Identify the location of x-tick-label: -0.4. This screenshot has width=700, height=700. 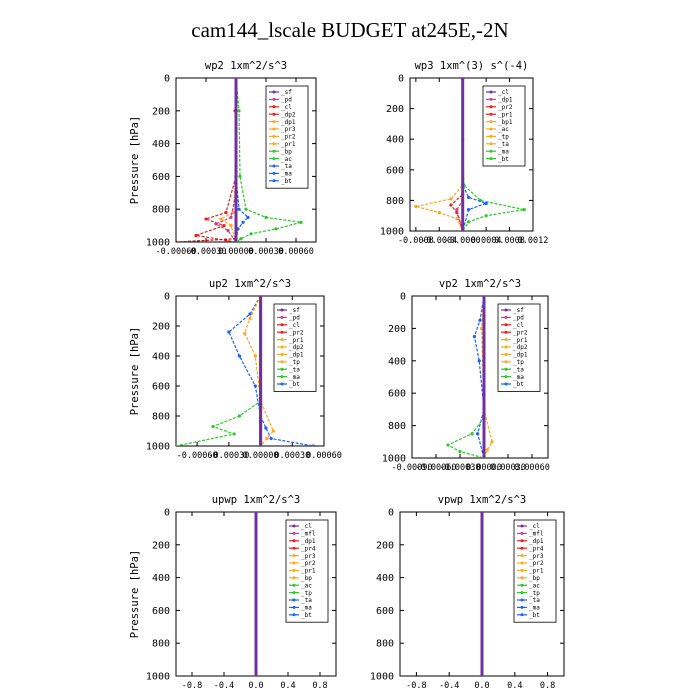
(224, 686).